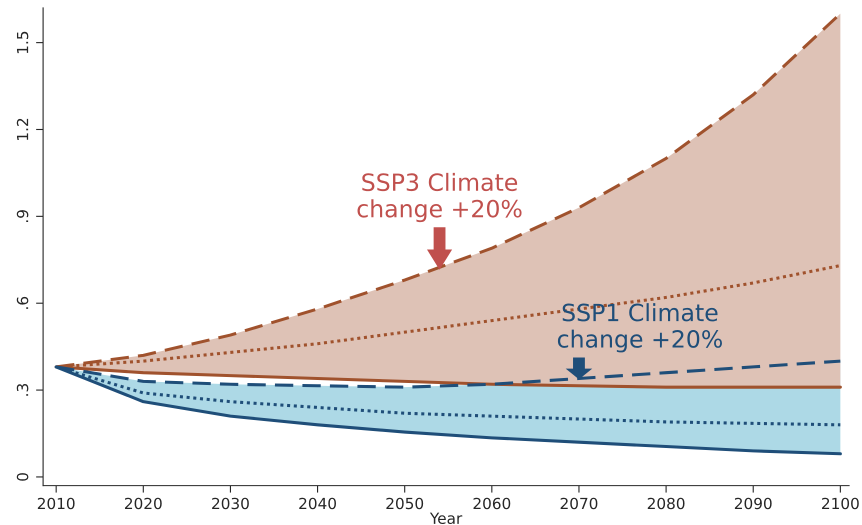 This screenshot has height=525, width=862. I want to click on annotation: SSP1 Climate change +20%, so click(640, 327).